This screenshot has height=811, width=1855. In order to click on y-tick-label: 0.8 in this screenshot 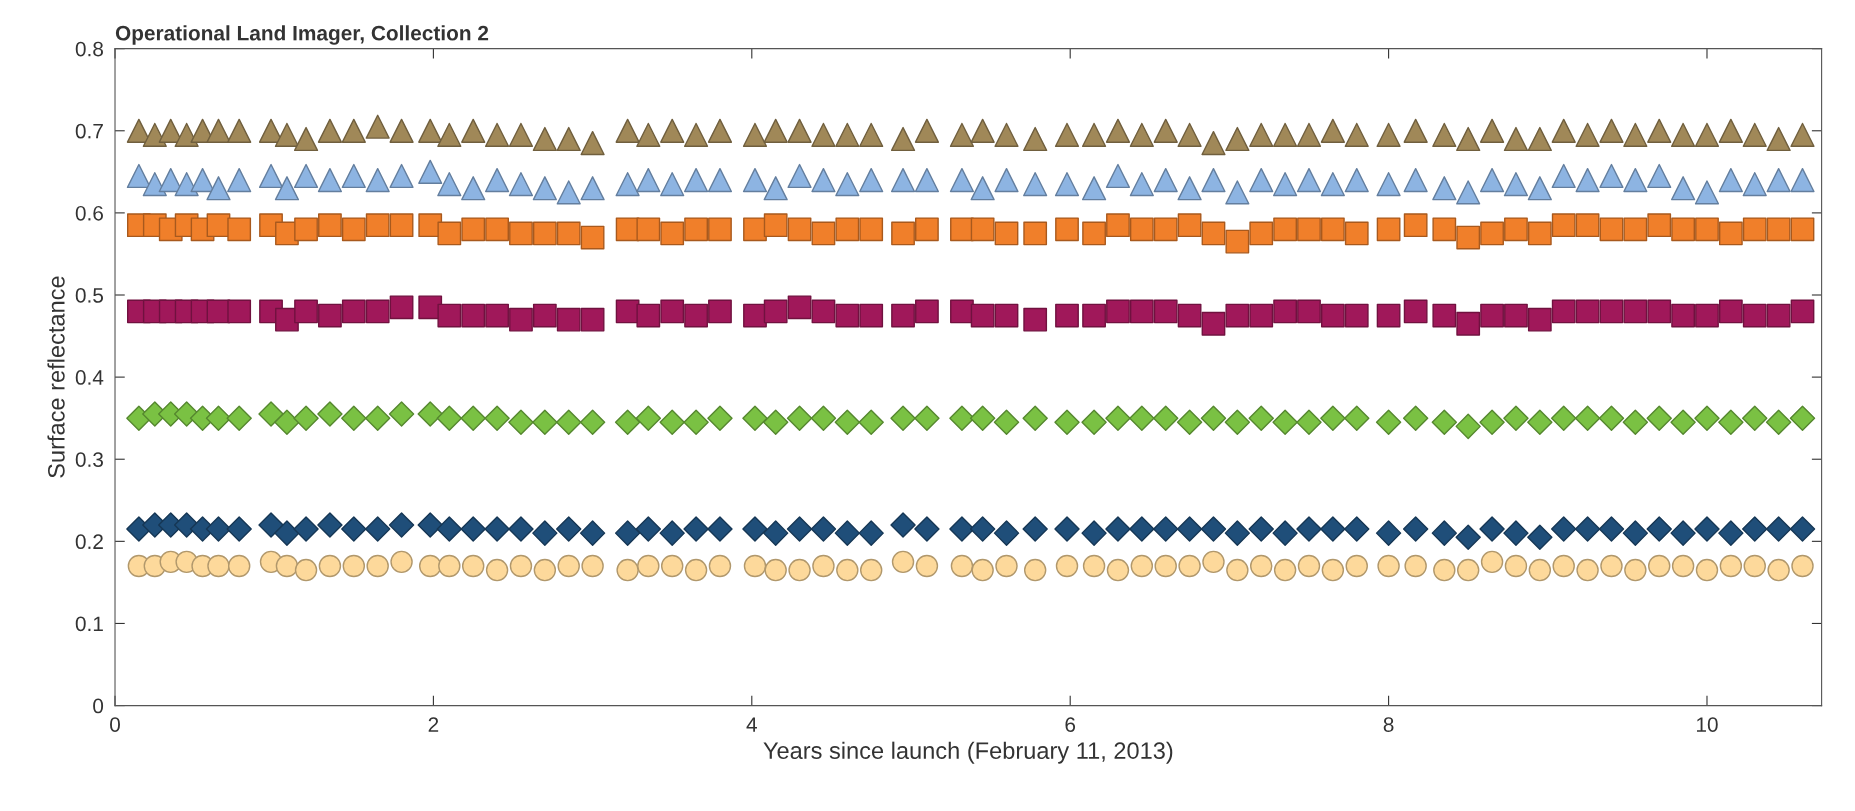, I will do `click(89, 49)`.